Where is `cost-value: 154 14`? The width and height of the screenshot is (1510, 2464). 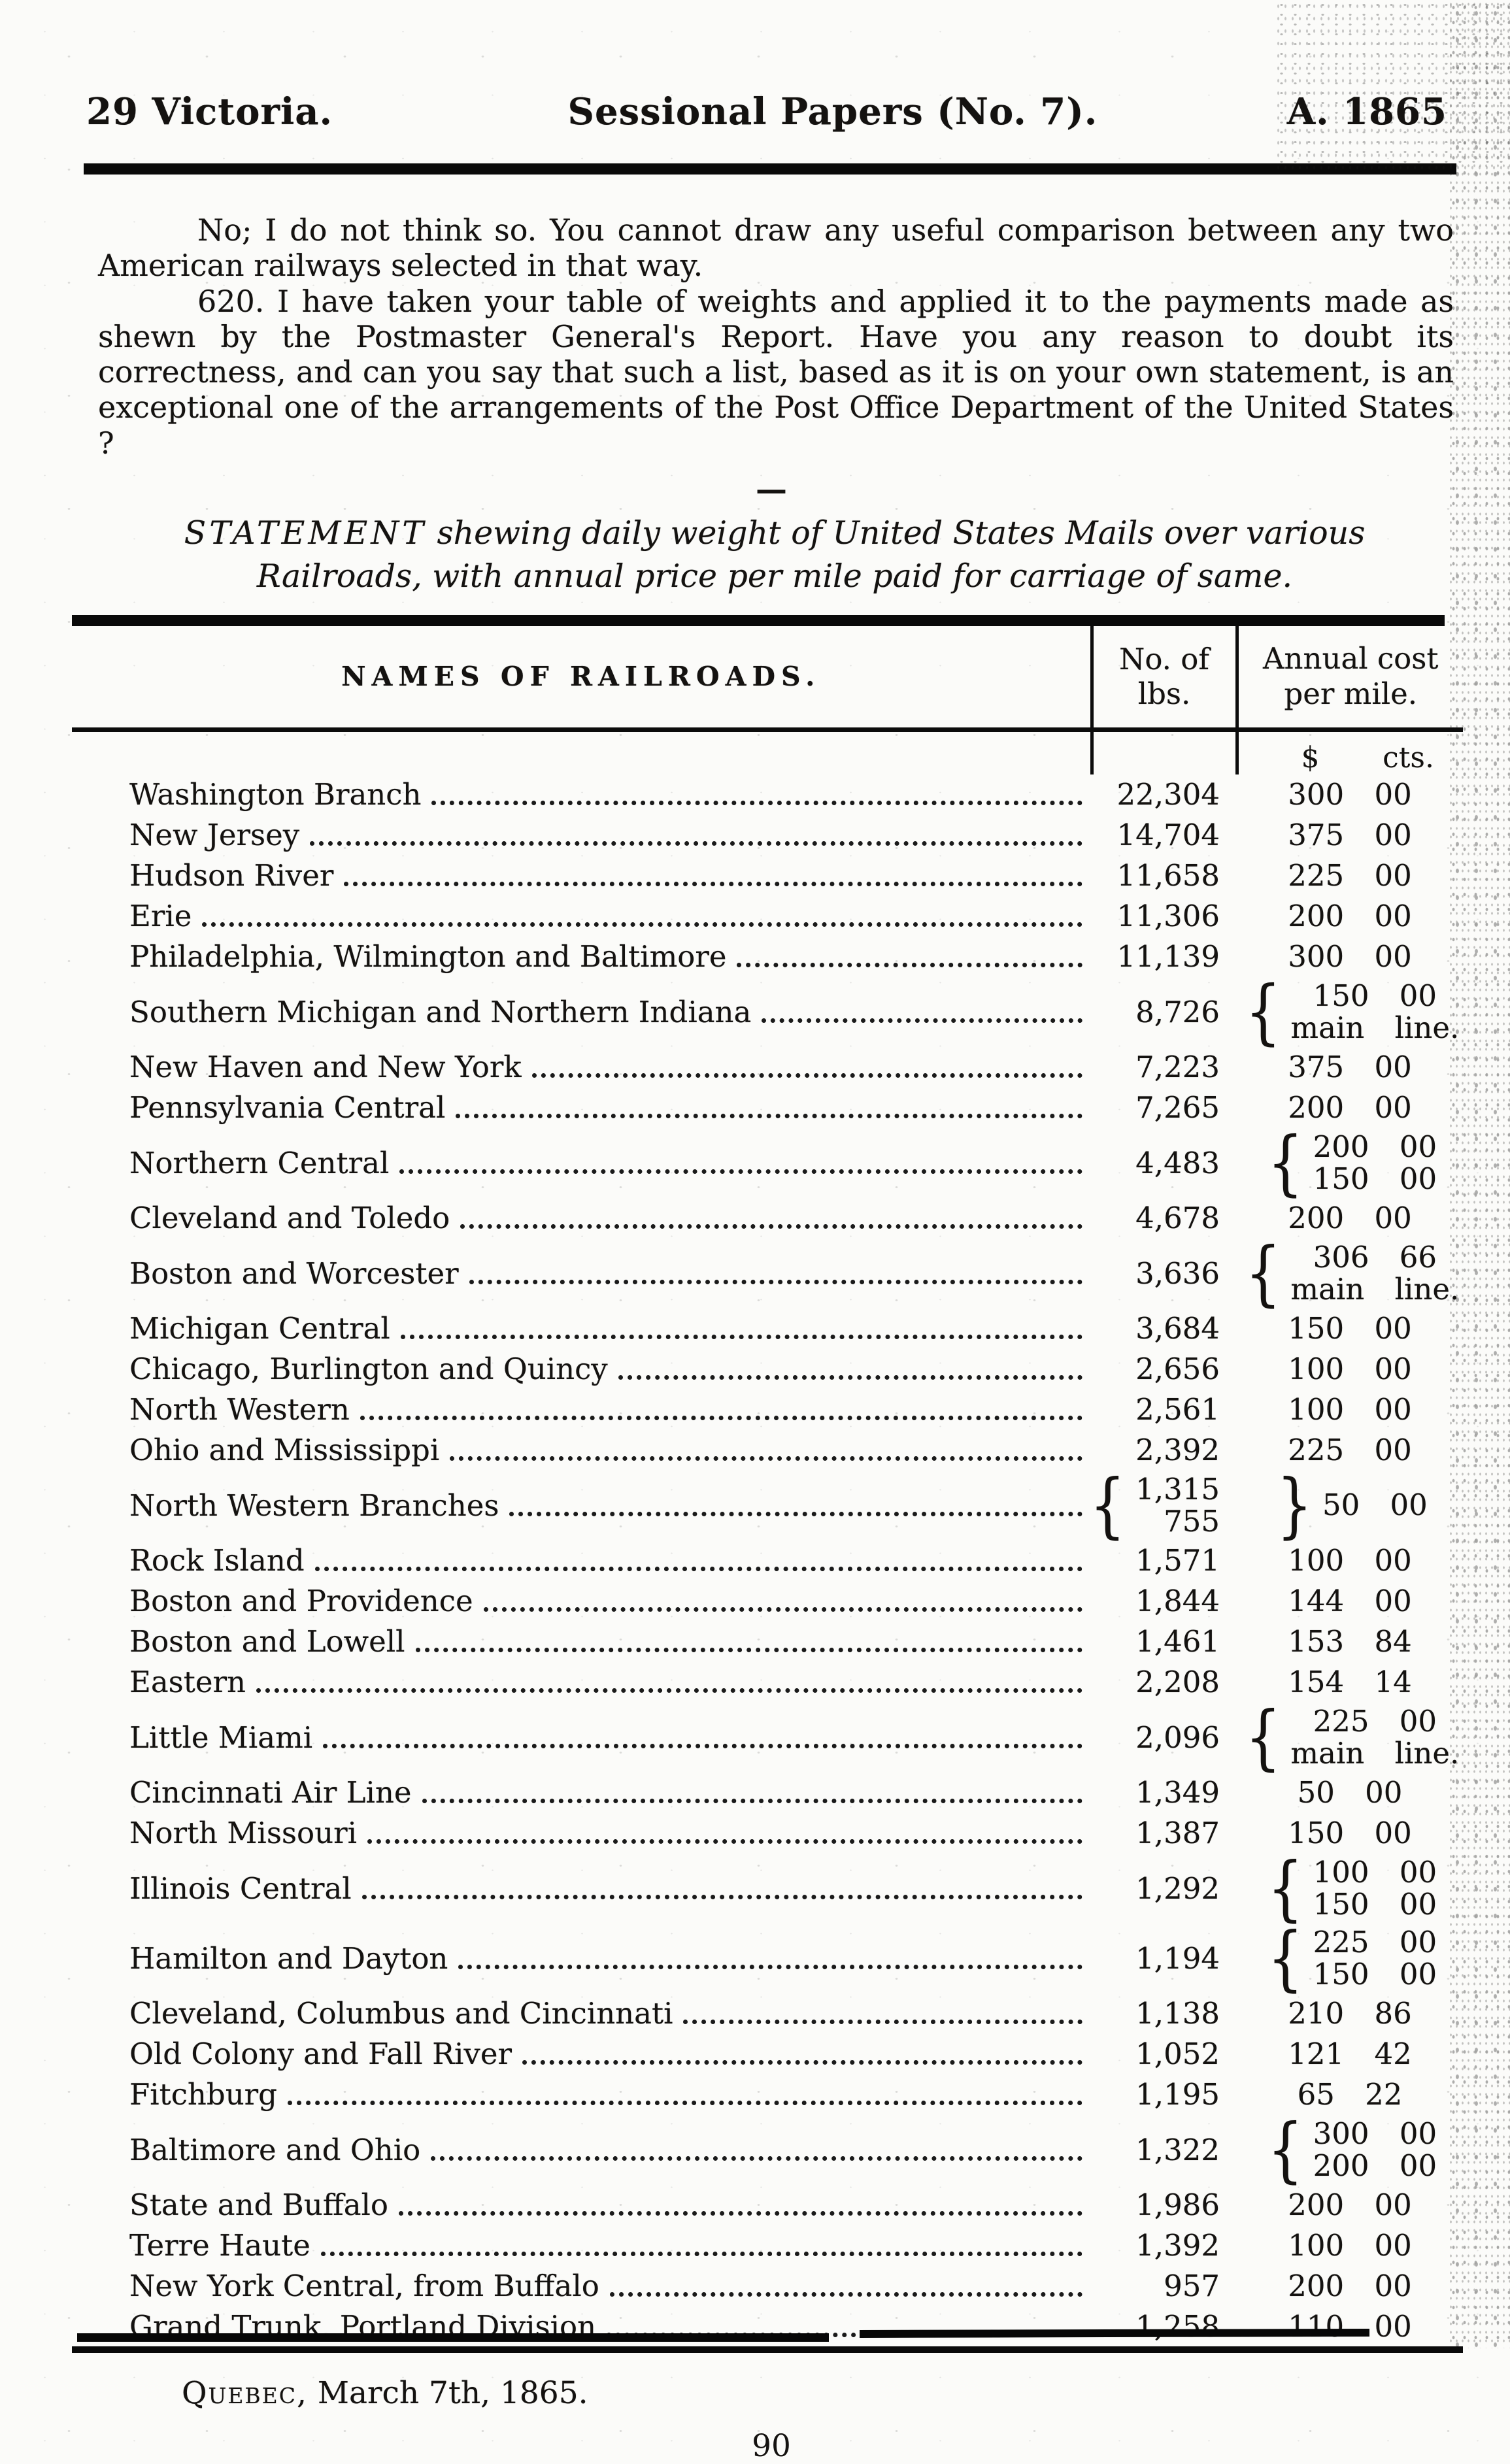 cost-value: 154 14 is located at coordinates (1350, 1682).